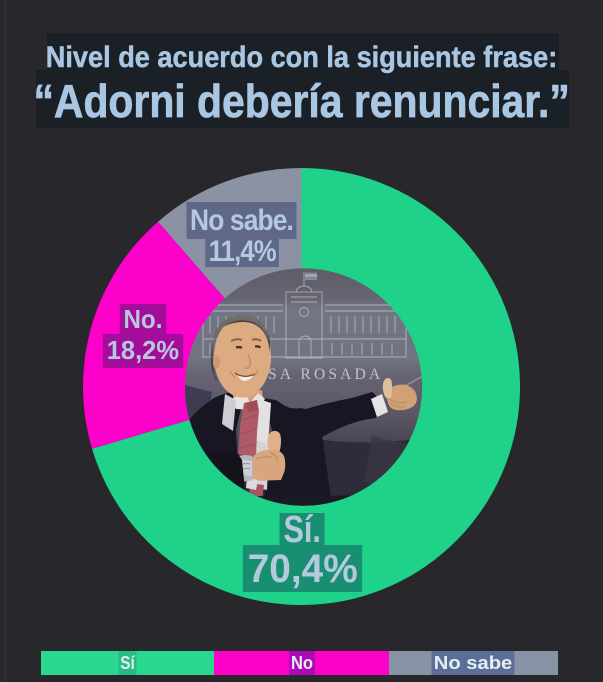 Image resolution: width=603 pixels, height=682 pixels. Describe the element at coordinates (325, 374) in the screenshot. I see `svg-text: SA ROSADA` at that location.